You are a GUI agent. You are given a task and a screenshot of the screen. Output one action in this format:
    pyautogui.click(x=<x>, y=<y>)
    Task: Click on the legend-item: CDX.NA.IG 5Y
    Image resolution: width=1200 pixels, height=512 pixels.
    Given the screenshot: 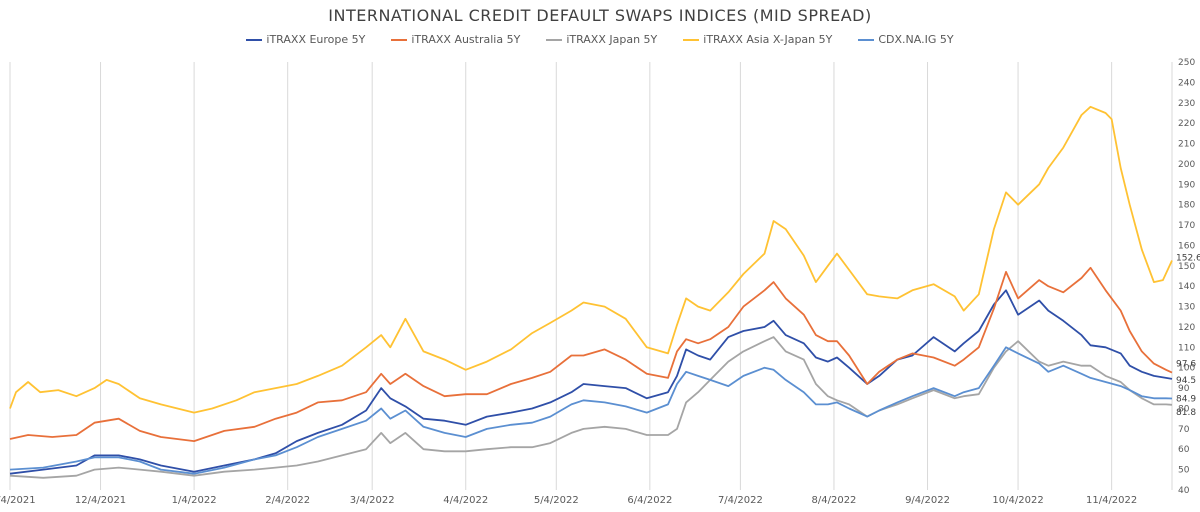 What is the action you would take?
    pyautogui.click(x=906, y=39)
    